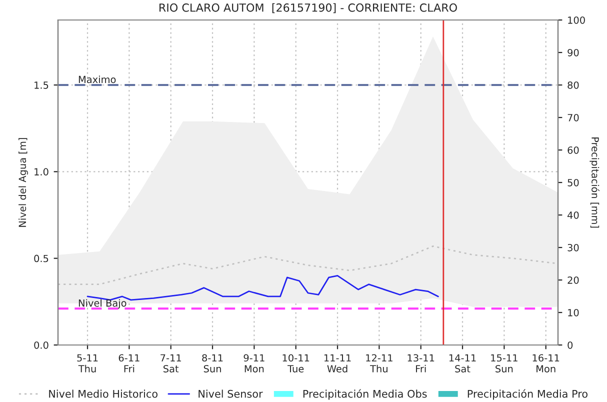  Describe the element at coordinates (528, 394) in the screenshot. I see `legend-label: Precipitación Media Pro` at that location.